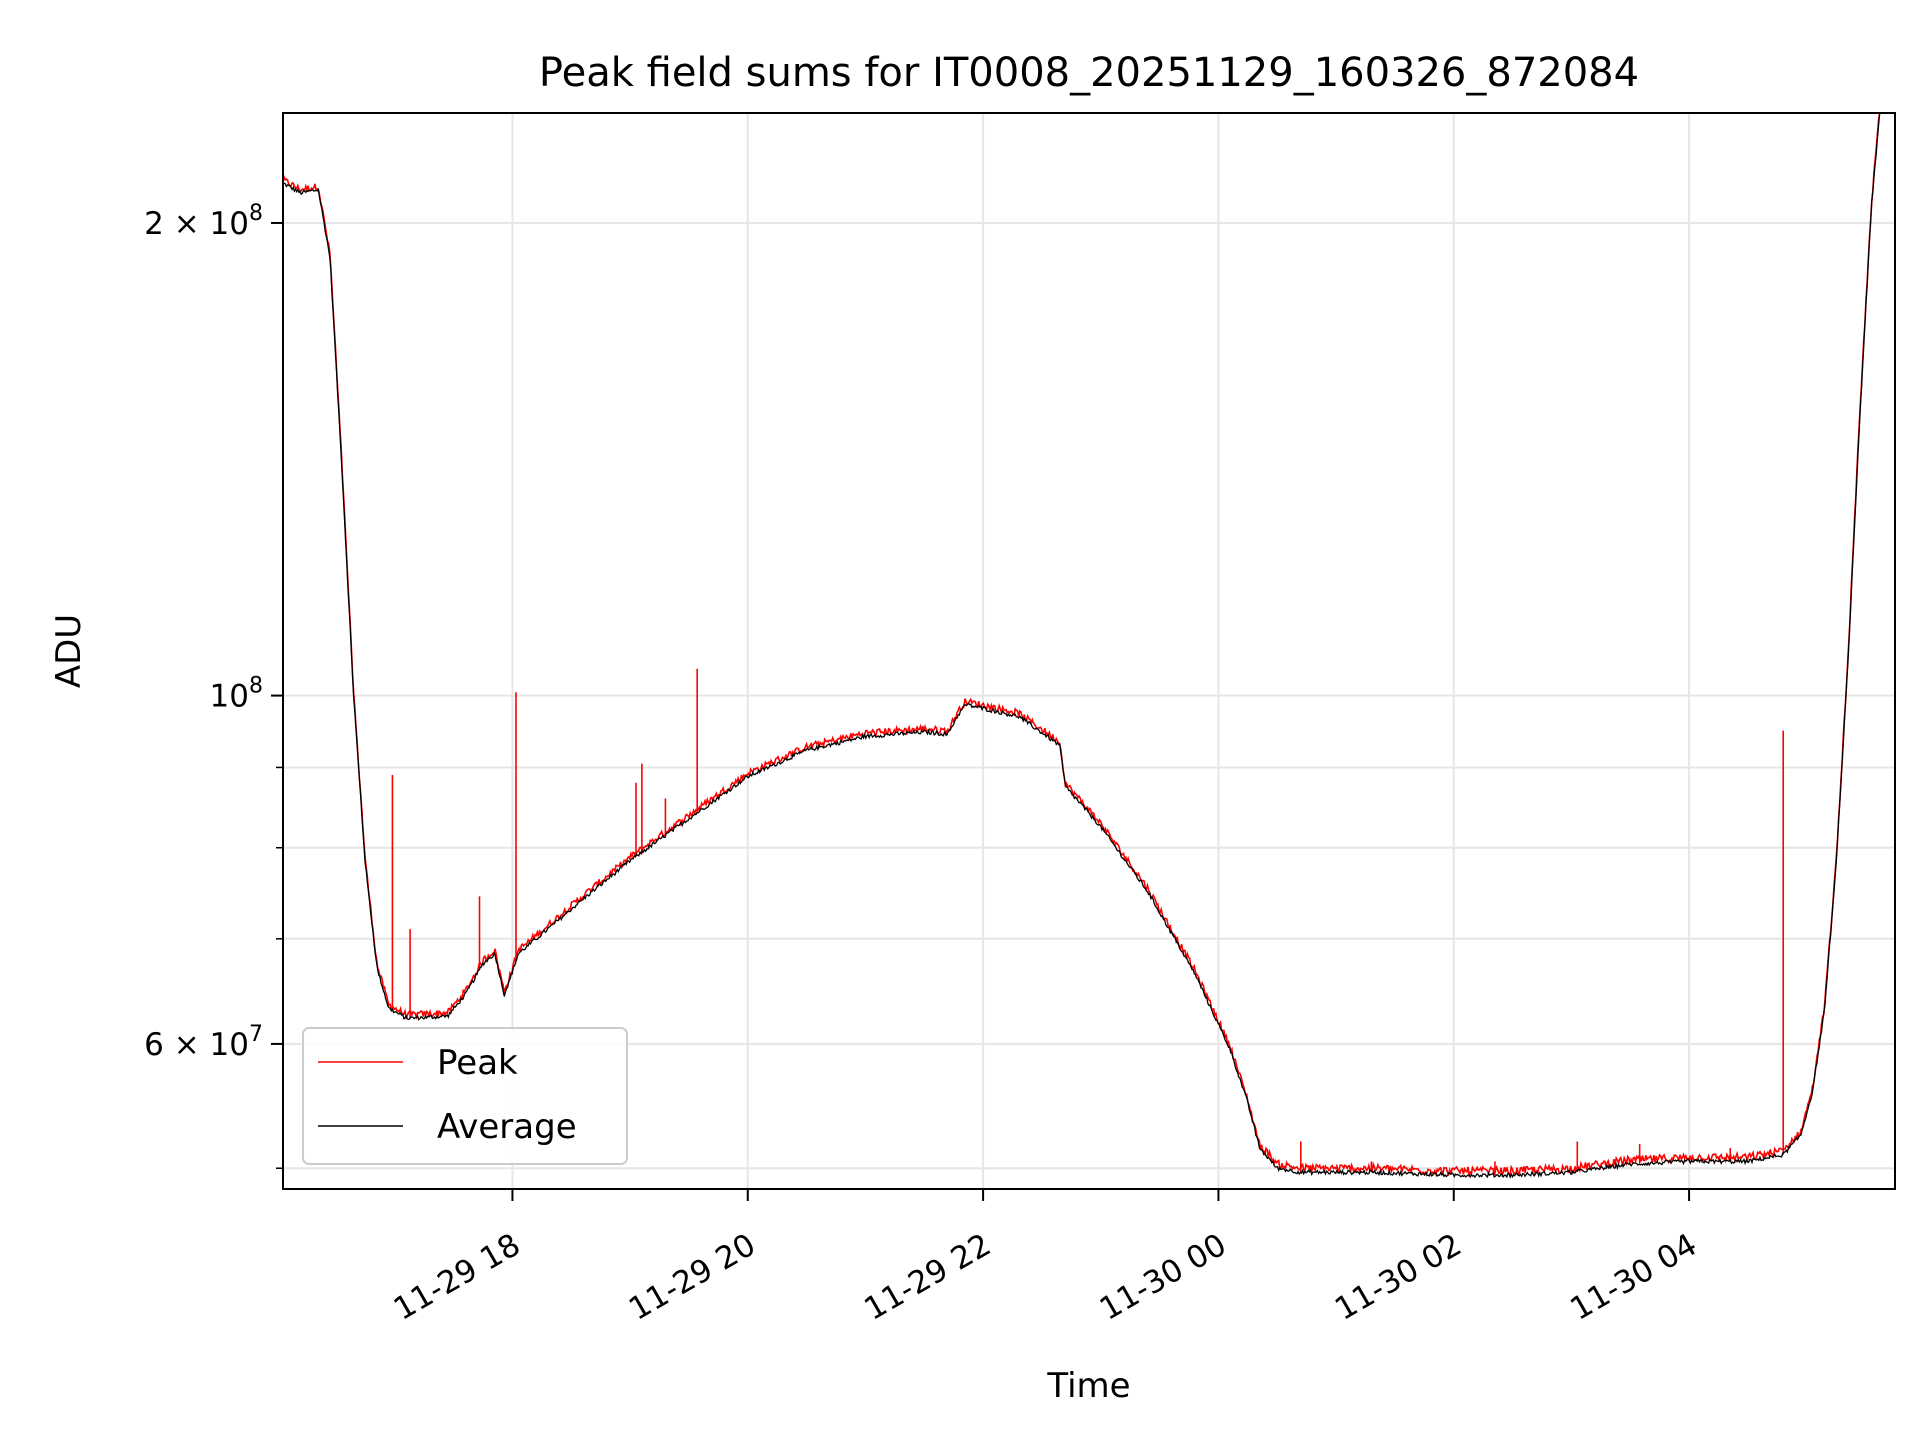 The image size is (1920, 1440). Describe the element at coordinates (1088, 1386) in the screenshot. I see `x-axis-label: Time` at that location.